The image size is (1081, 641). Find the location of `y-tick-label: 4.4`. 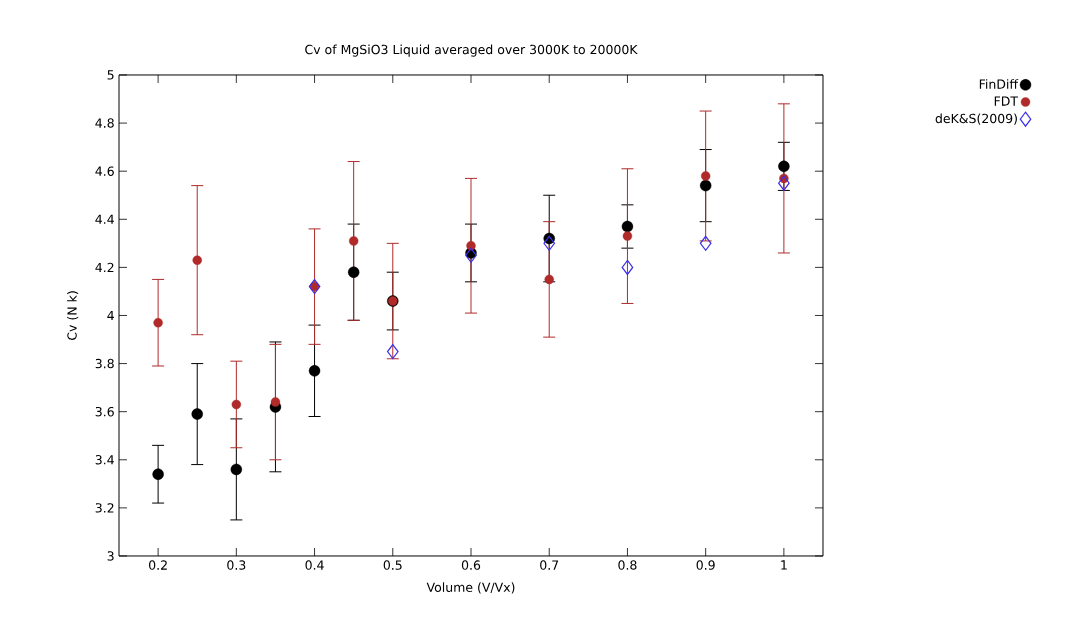

y-tick-label: 4.4 is located at coordinates (104, 219).